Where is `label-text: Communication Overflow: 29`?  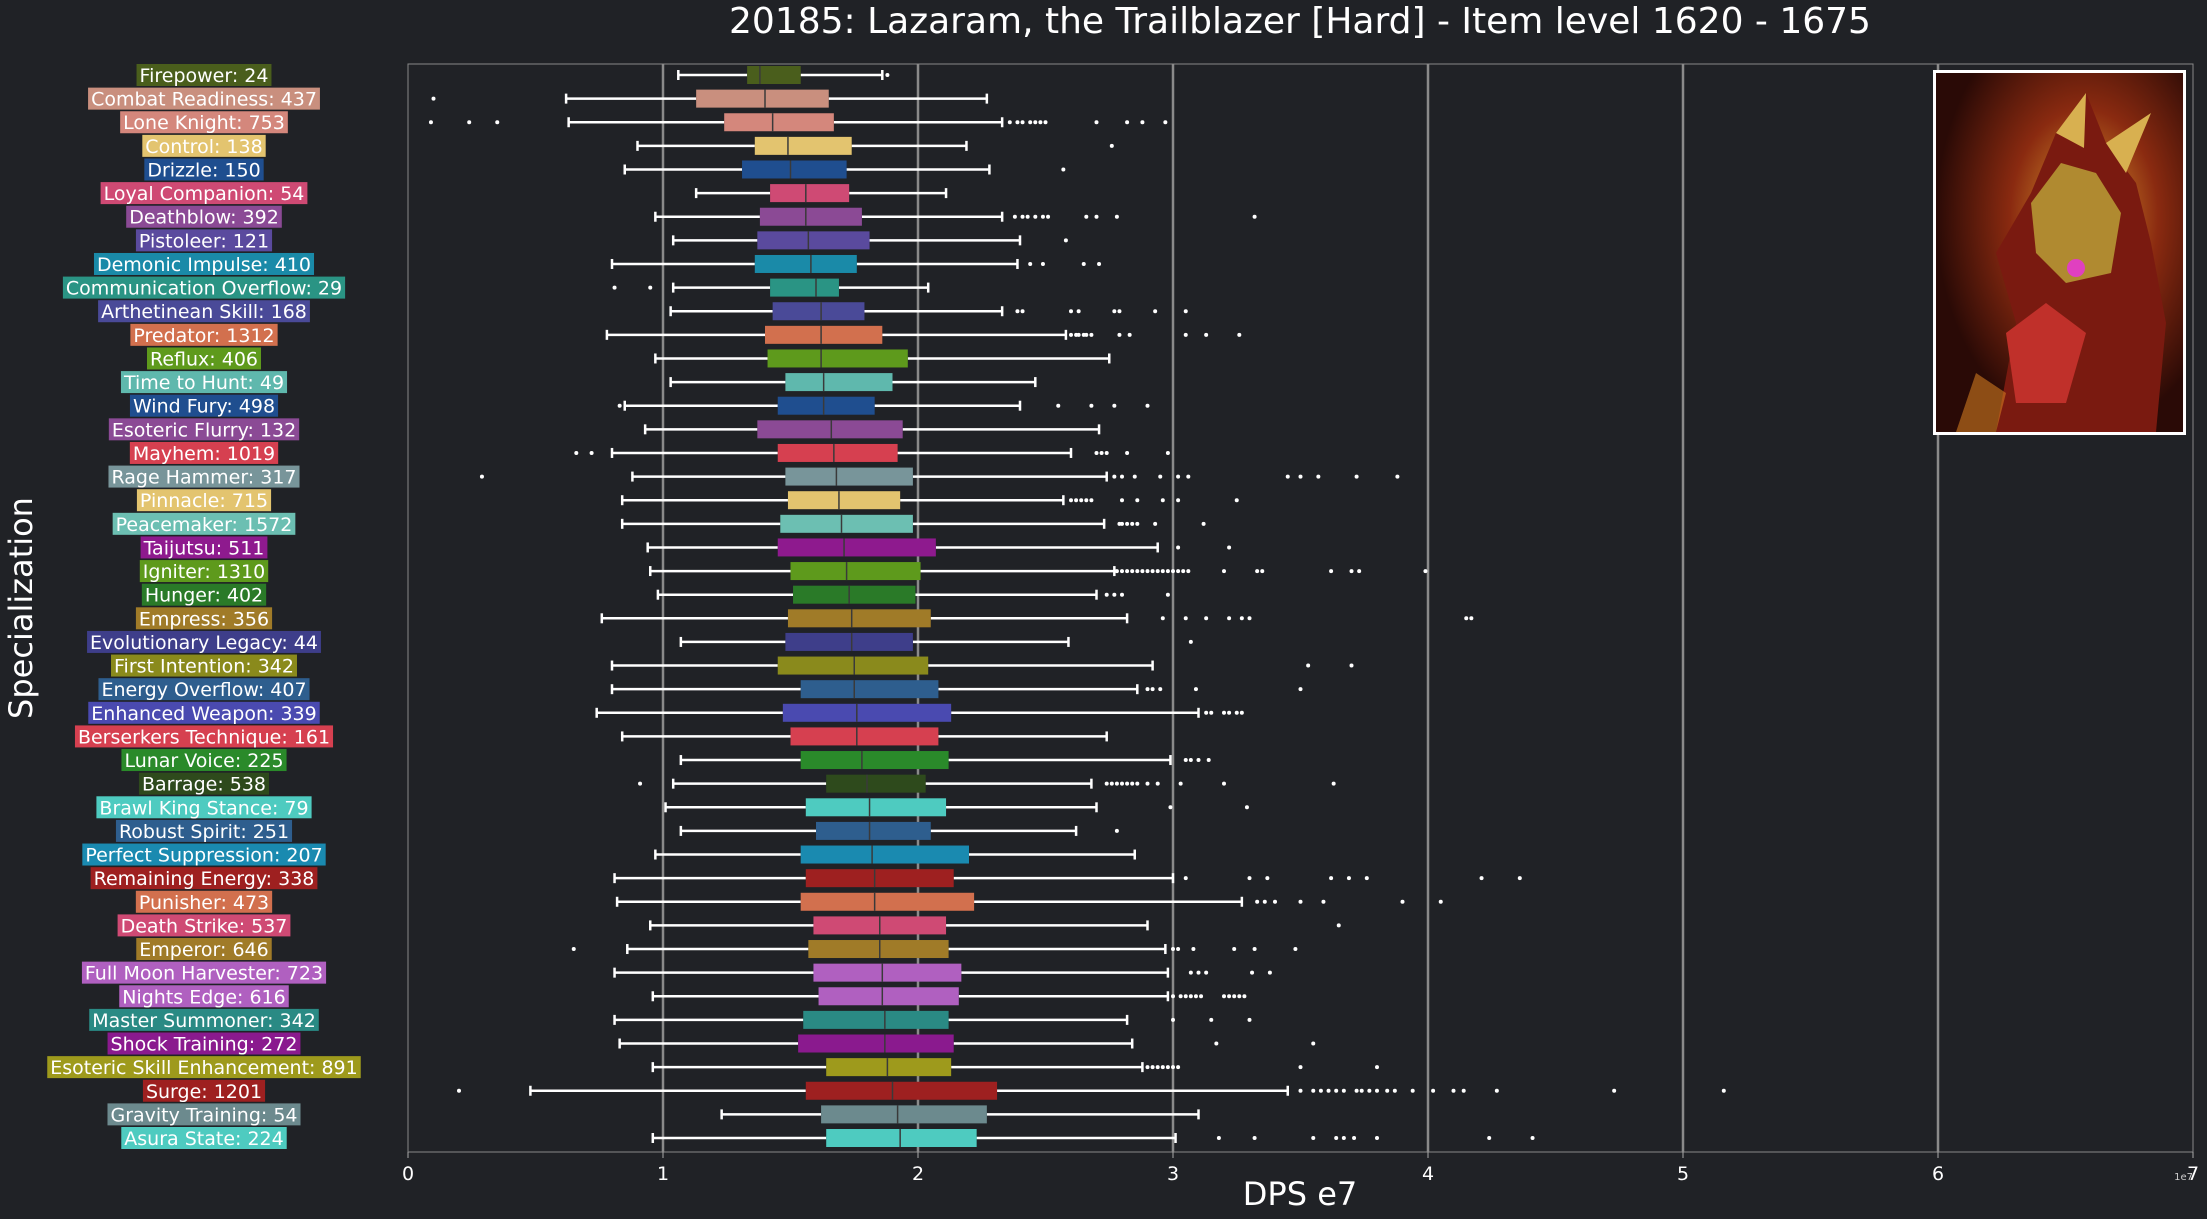 label-text: Communication Overflow: 29 is located at coordinates (204, 289).